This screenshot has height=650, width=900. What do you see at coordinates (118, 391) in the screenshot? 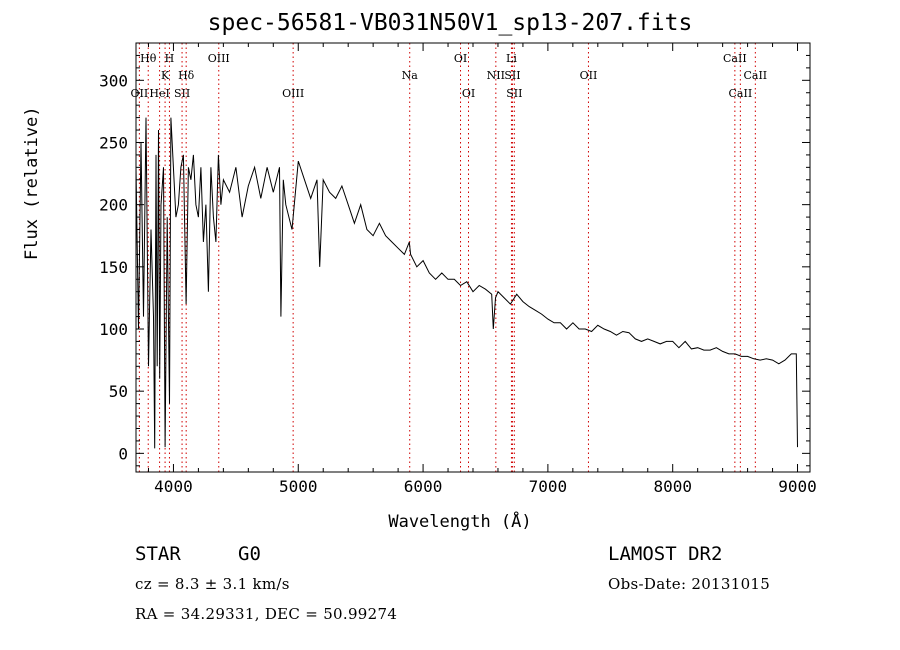
I see `y-tick-label: 50` at bounding box center [118, 391].